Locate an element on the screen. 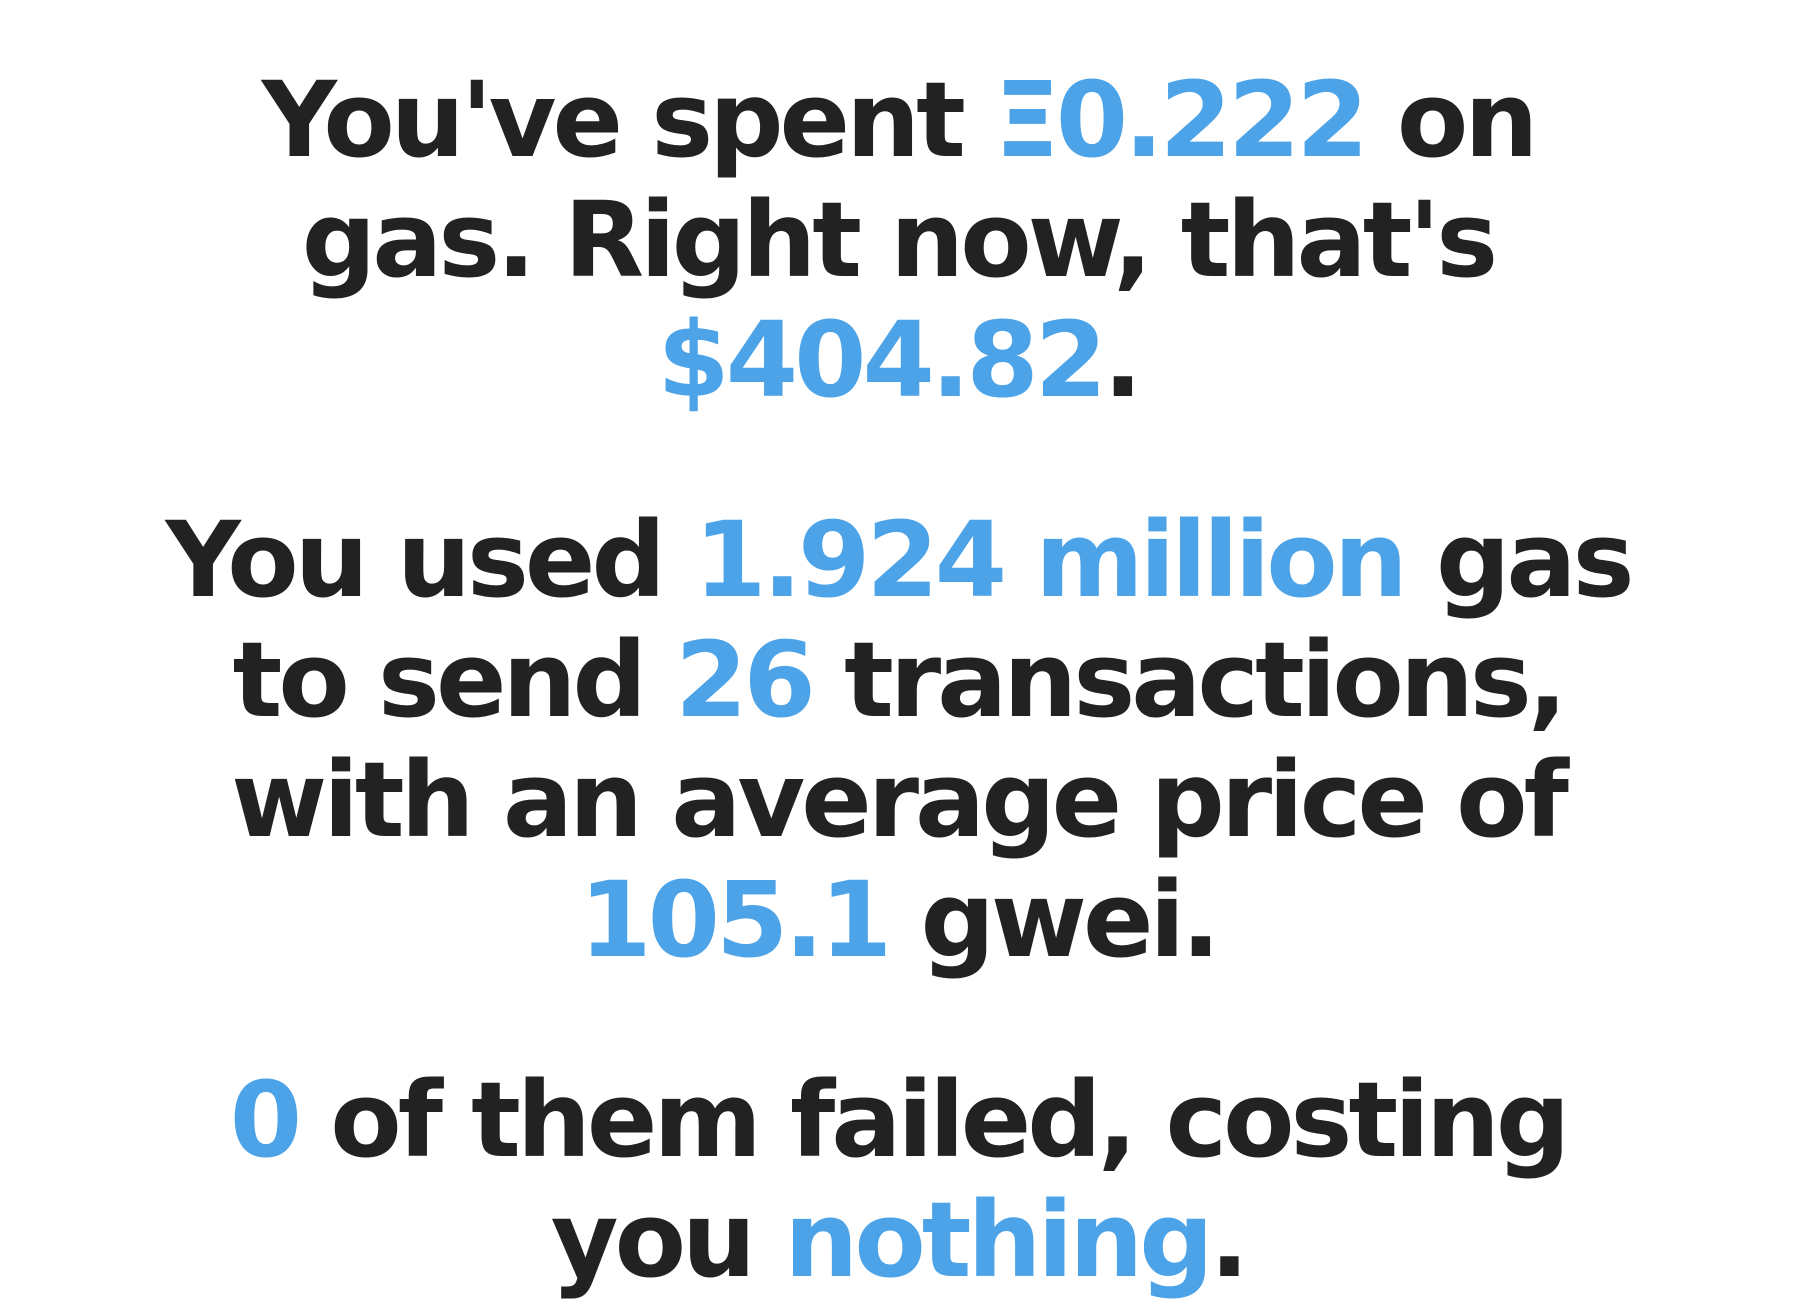 This screenshot has width=1796, height=1316. usage-text: transactions, is located at coordinates (1189, 680).